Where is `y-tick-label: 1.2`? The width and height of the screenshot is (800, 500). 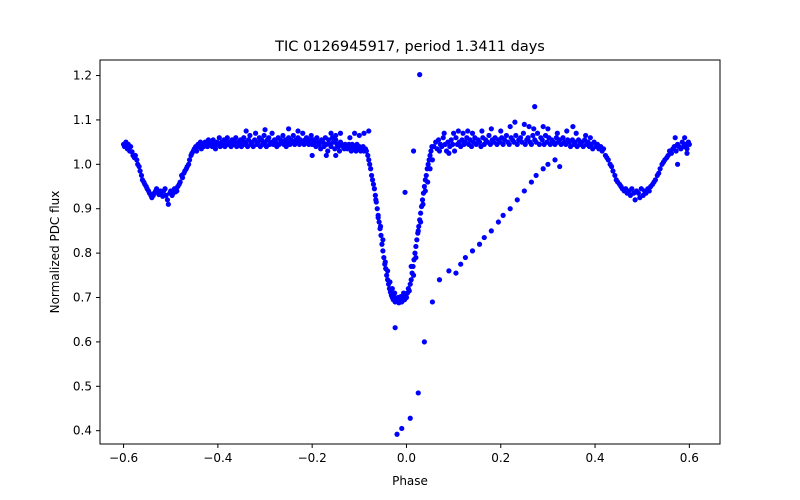 y-tick-label: 1.2 is located at coordinates (82, 76).